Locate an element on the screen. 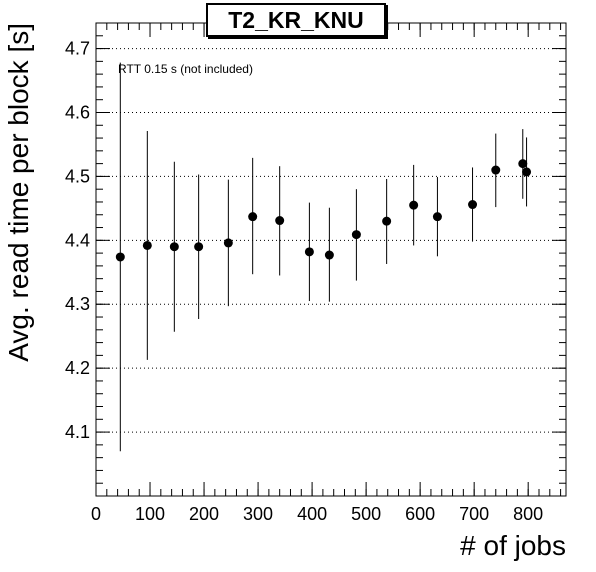  x-tick-label: 0 is located at coordinates (96, 514).